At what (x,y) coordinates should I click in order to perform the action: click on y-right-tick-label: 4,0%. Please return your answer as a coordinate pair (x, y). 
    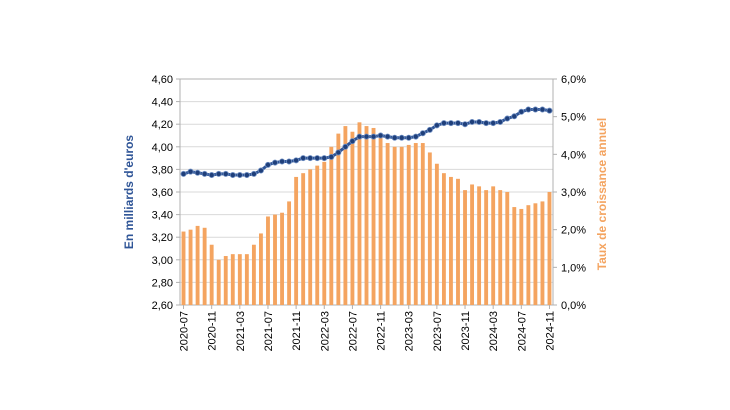
    Looking at the image, I should click on (573, 155).